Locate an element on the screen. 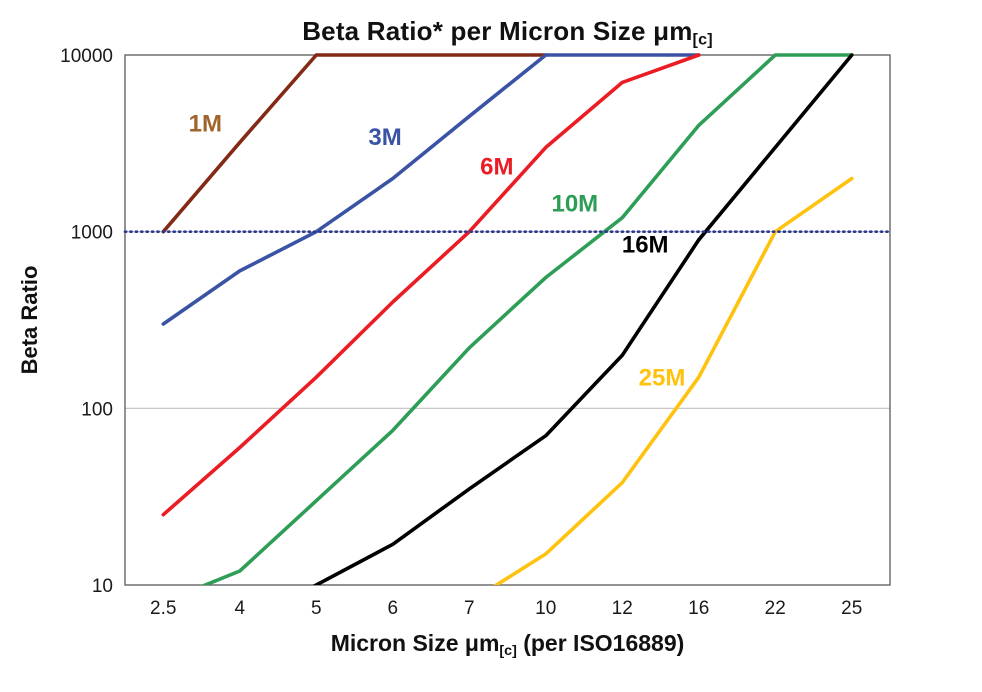  x-axis-title-suffix: (per ISO16889) is located at coordinates (600, 643).